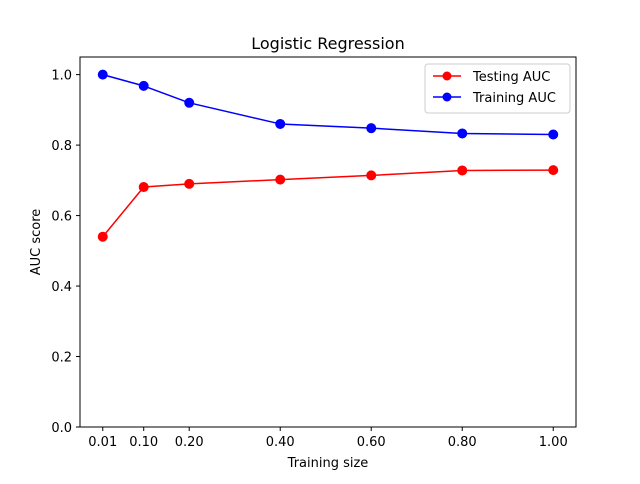  Describe the element at coordinates (65, 252) in the screenshot. I see `y-axis: 0.0 0.2 0.4 0.6 0.8 1.0` at that location.